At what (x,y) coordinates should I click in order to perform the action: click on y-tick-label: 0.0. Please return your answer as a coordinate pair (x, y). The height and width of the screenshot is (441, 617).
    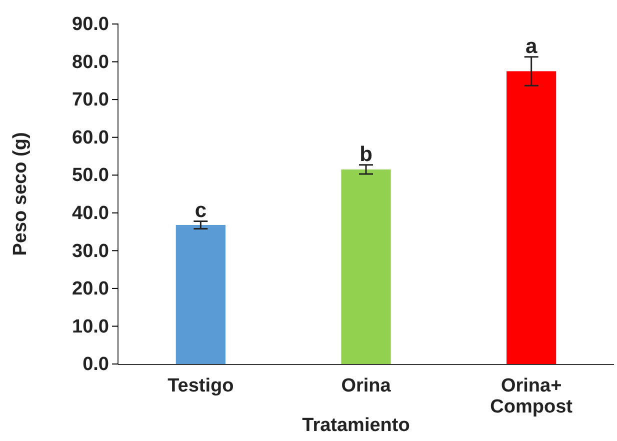
    Looking at the image, I should click on (95, 365).